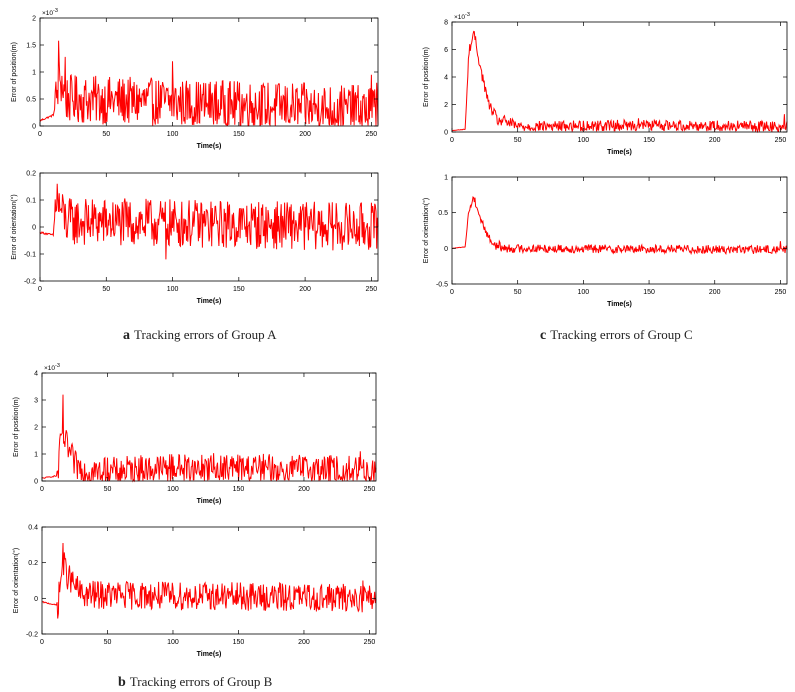 The height and width of the screenshot is (692, 795). What do you see at coordinates (446, 23) in the screenshot?
I see `y-tick-label: 8` at bounding box center [446, 23].